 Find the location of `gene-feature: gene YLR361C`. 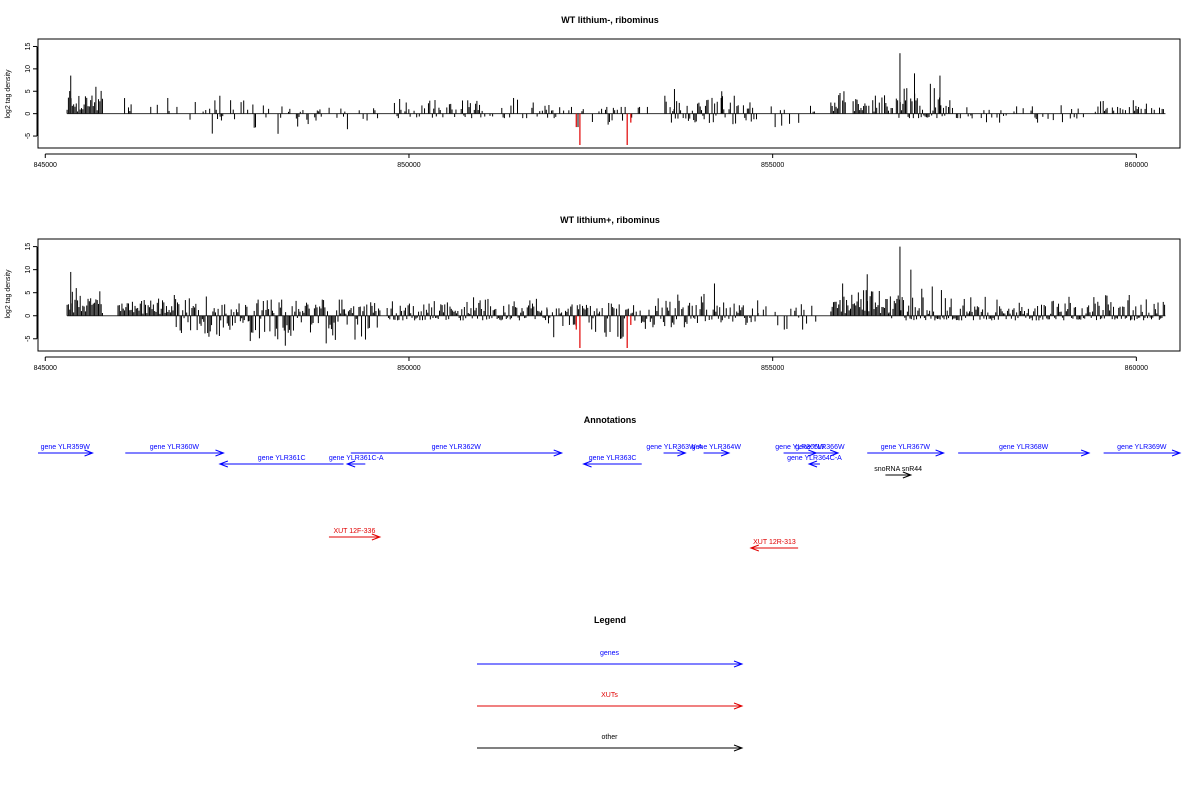

gene-feature: gene YLR361C is located at coordinates (281, 461).